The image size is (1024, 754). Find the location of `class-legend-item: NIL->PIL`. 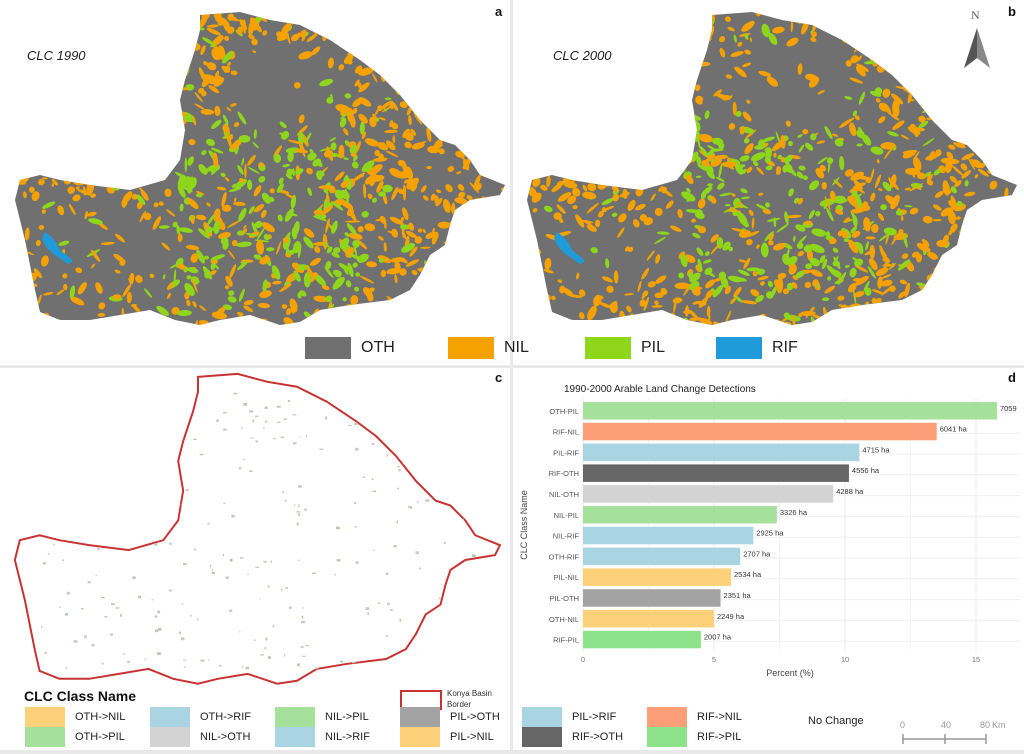

class-legend-item: NIL->PIL is located at coordinates (322, 717).